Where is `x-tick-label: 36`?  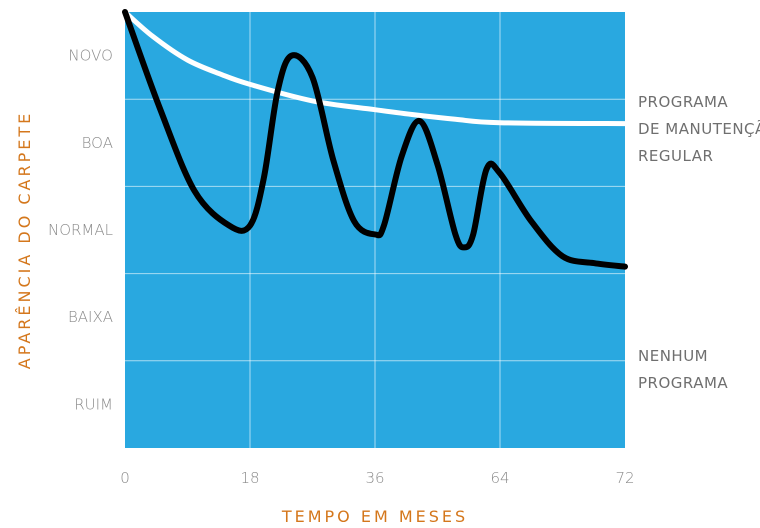 x-tick-label: 36 is located at coordinates (374, 478).